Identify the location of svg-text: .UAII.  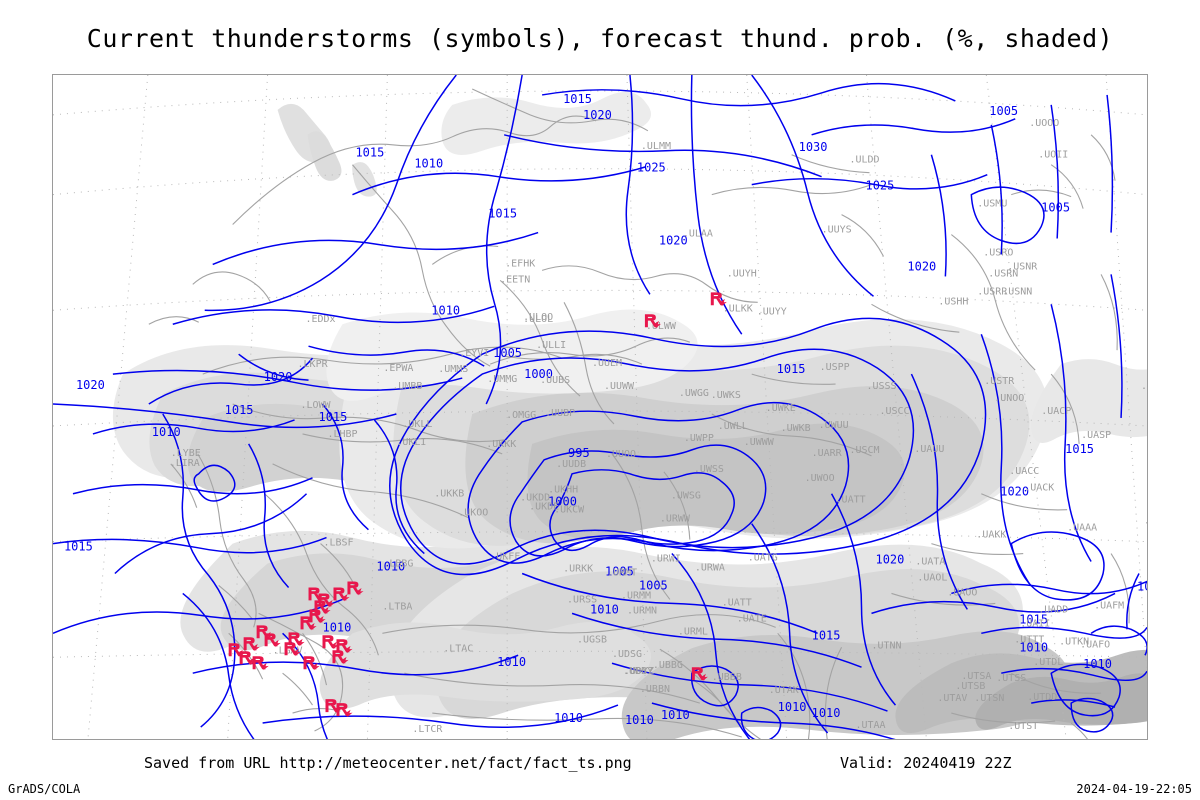
(1035, 623).